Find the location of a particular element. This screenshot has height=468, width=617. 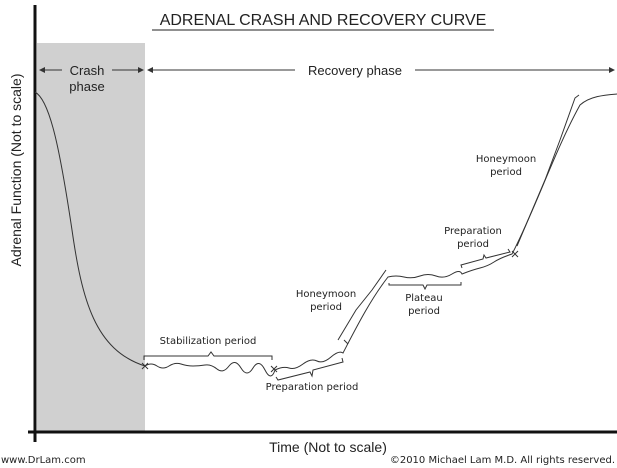

website-label: www.DrLam.com is located at coordinates (43, 460).